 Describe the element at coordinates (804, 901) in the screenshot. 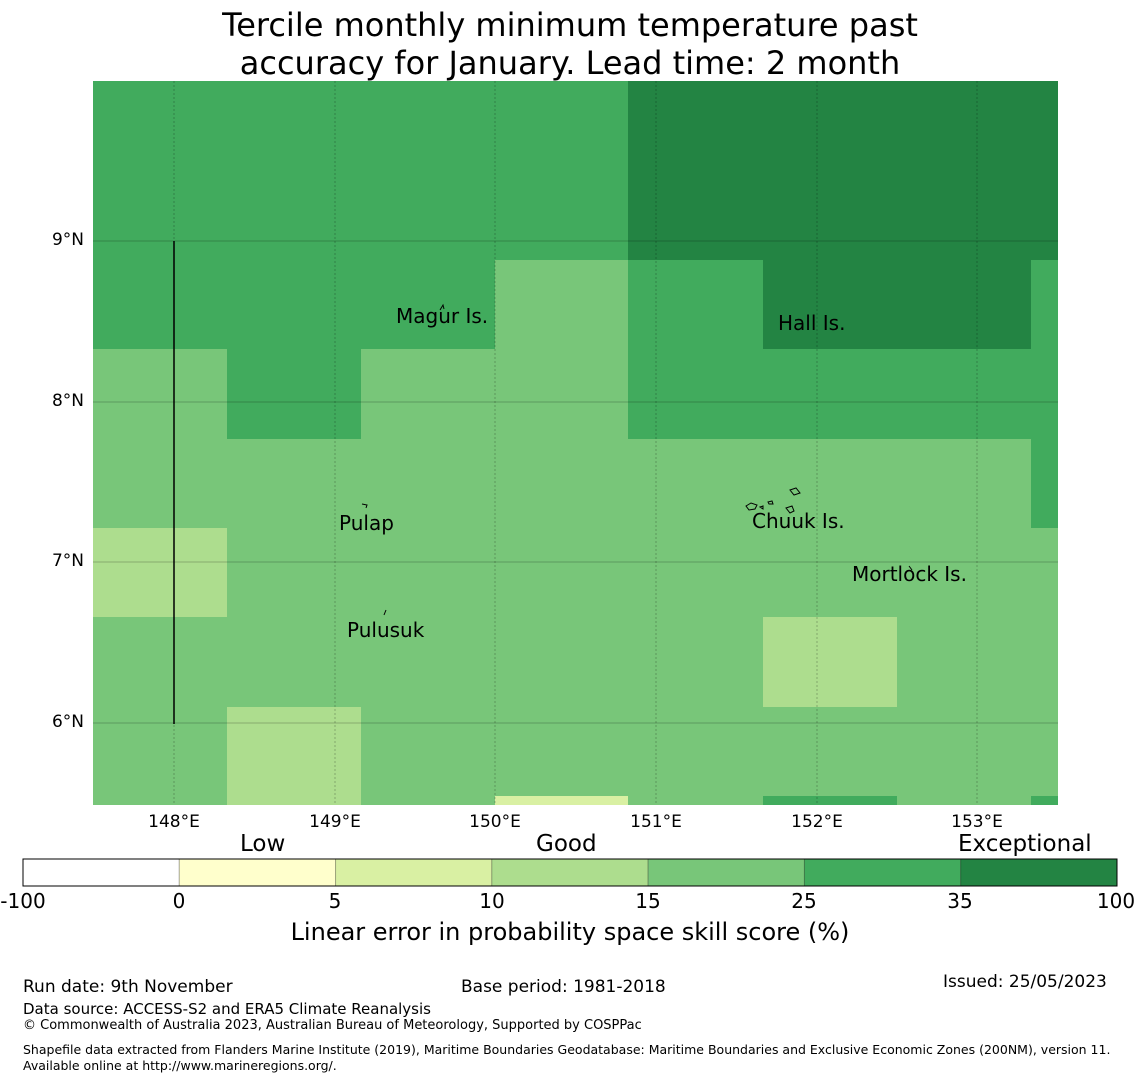

I see `colorbar-tick: 25` at that location.